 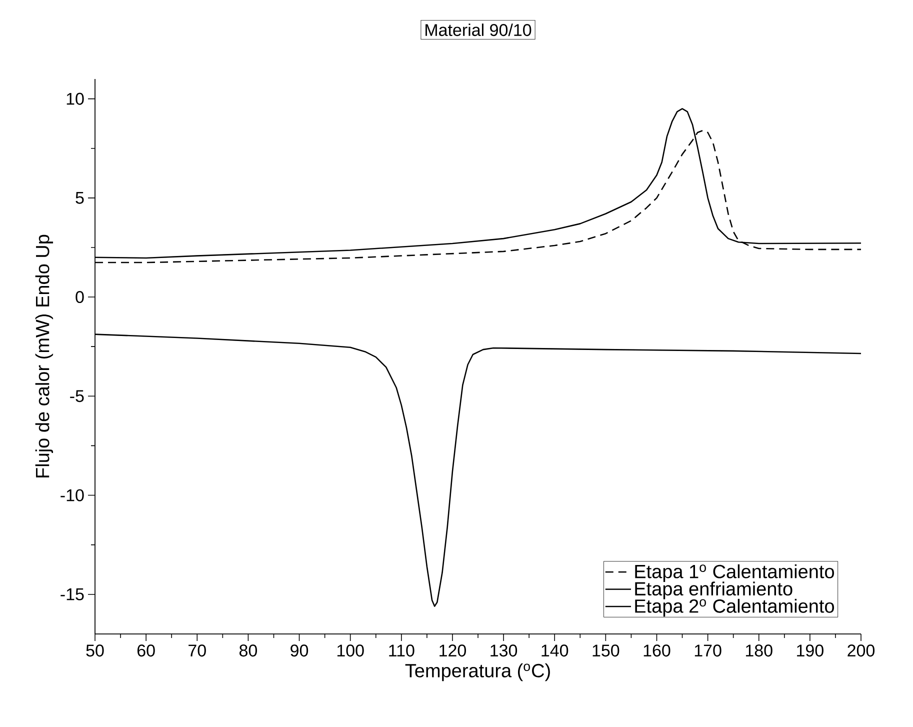 I want to click on legend-label: Etapa 2$^{o}$ Calentamiento, so click(x=734, y=607).